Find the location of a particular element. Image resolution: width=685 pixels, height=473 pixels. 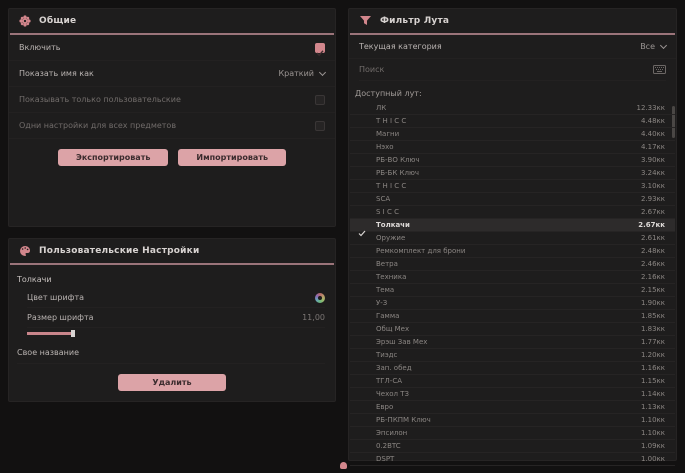

loot-row: Эпсилон 1.10кк is located at coordinates (512, 433).